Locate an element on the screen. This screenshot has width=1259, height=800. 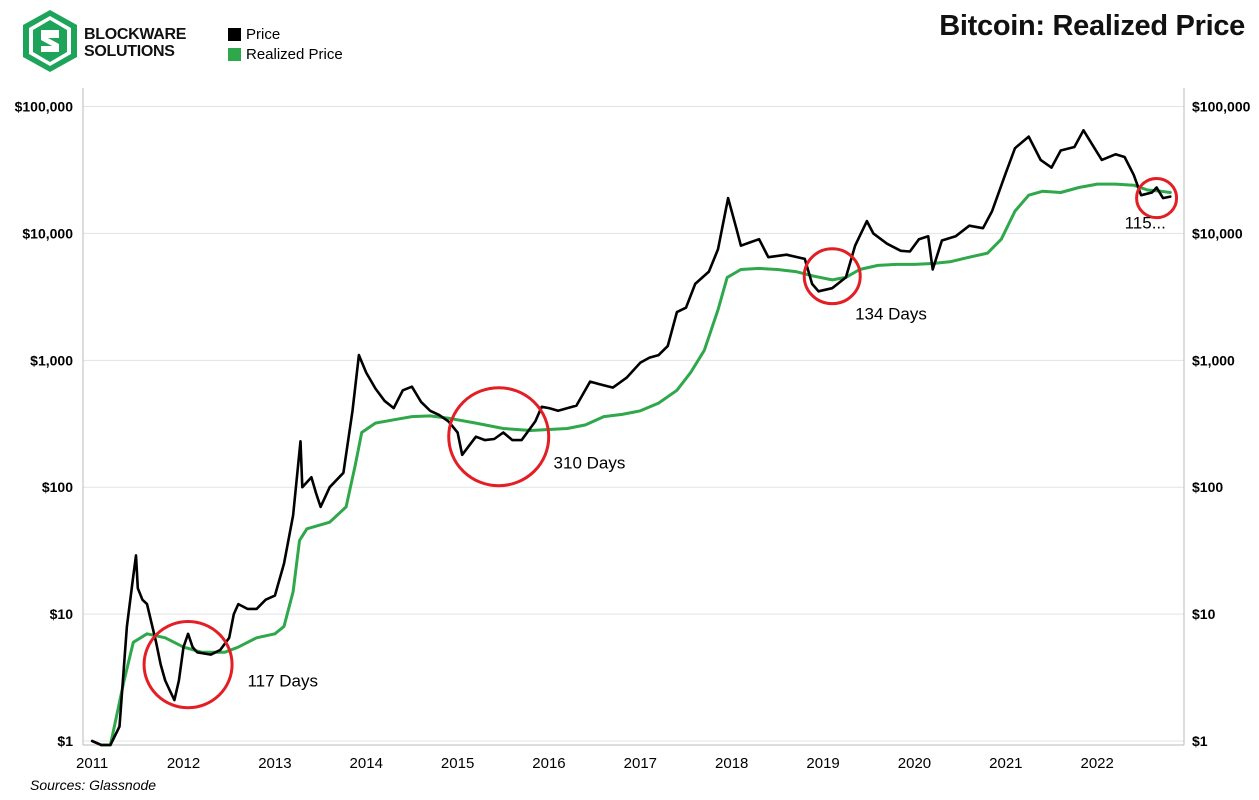
x-tick-label: 2012 is located at coordinates (183, 763).